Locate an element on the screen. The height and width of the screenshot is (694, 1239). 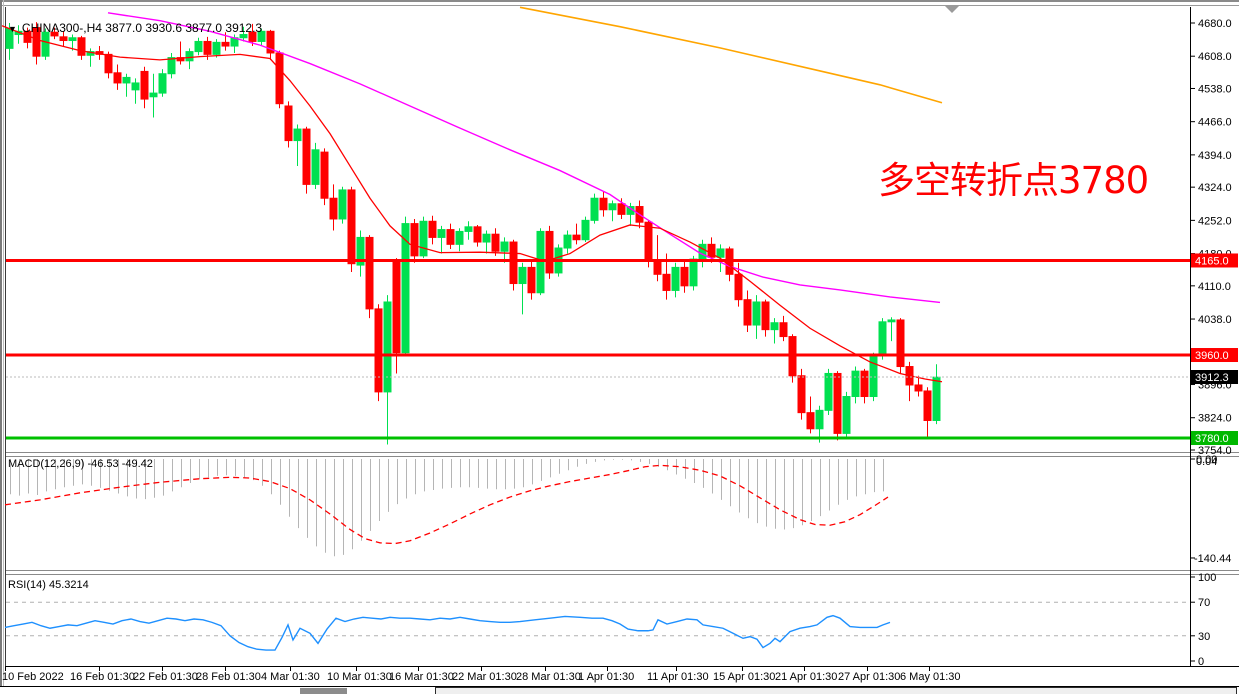
svg-text: 4165.0 is located at coordinates (1212, 261).